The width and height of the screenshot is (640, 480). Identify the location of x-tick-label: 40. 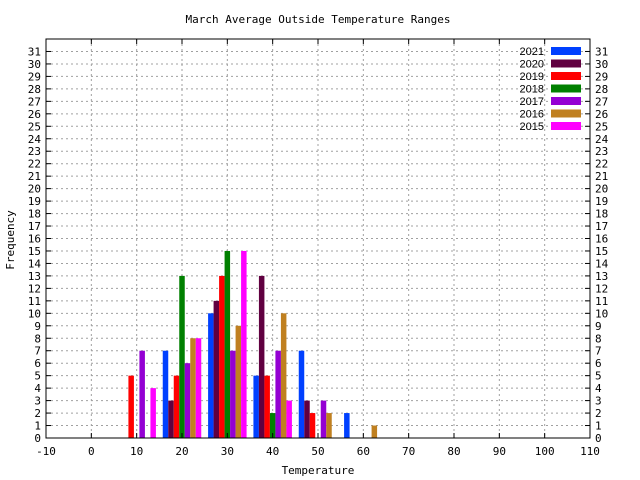
(272, 451).